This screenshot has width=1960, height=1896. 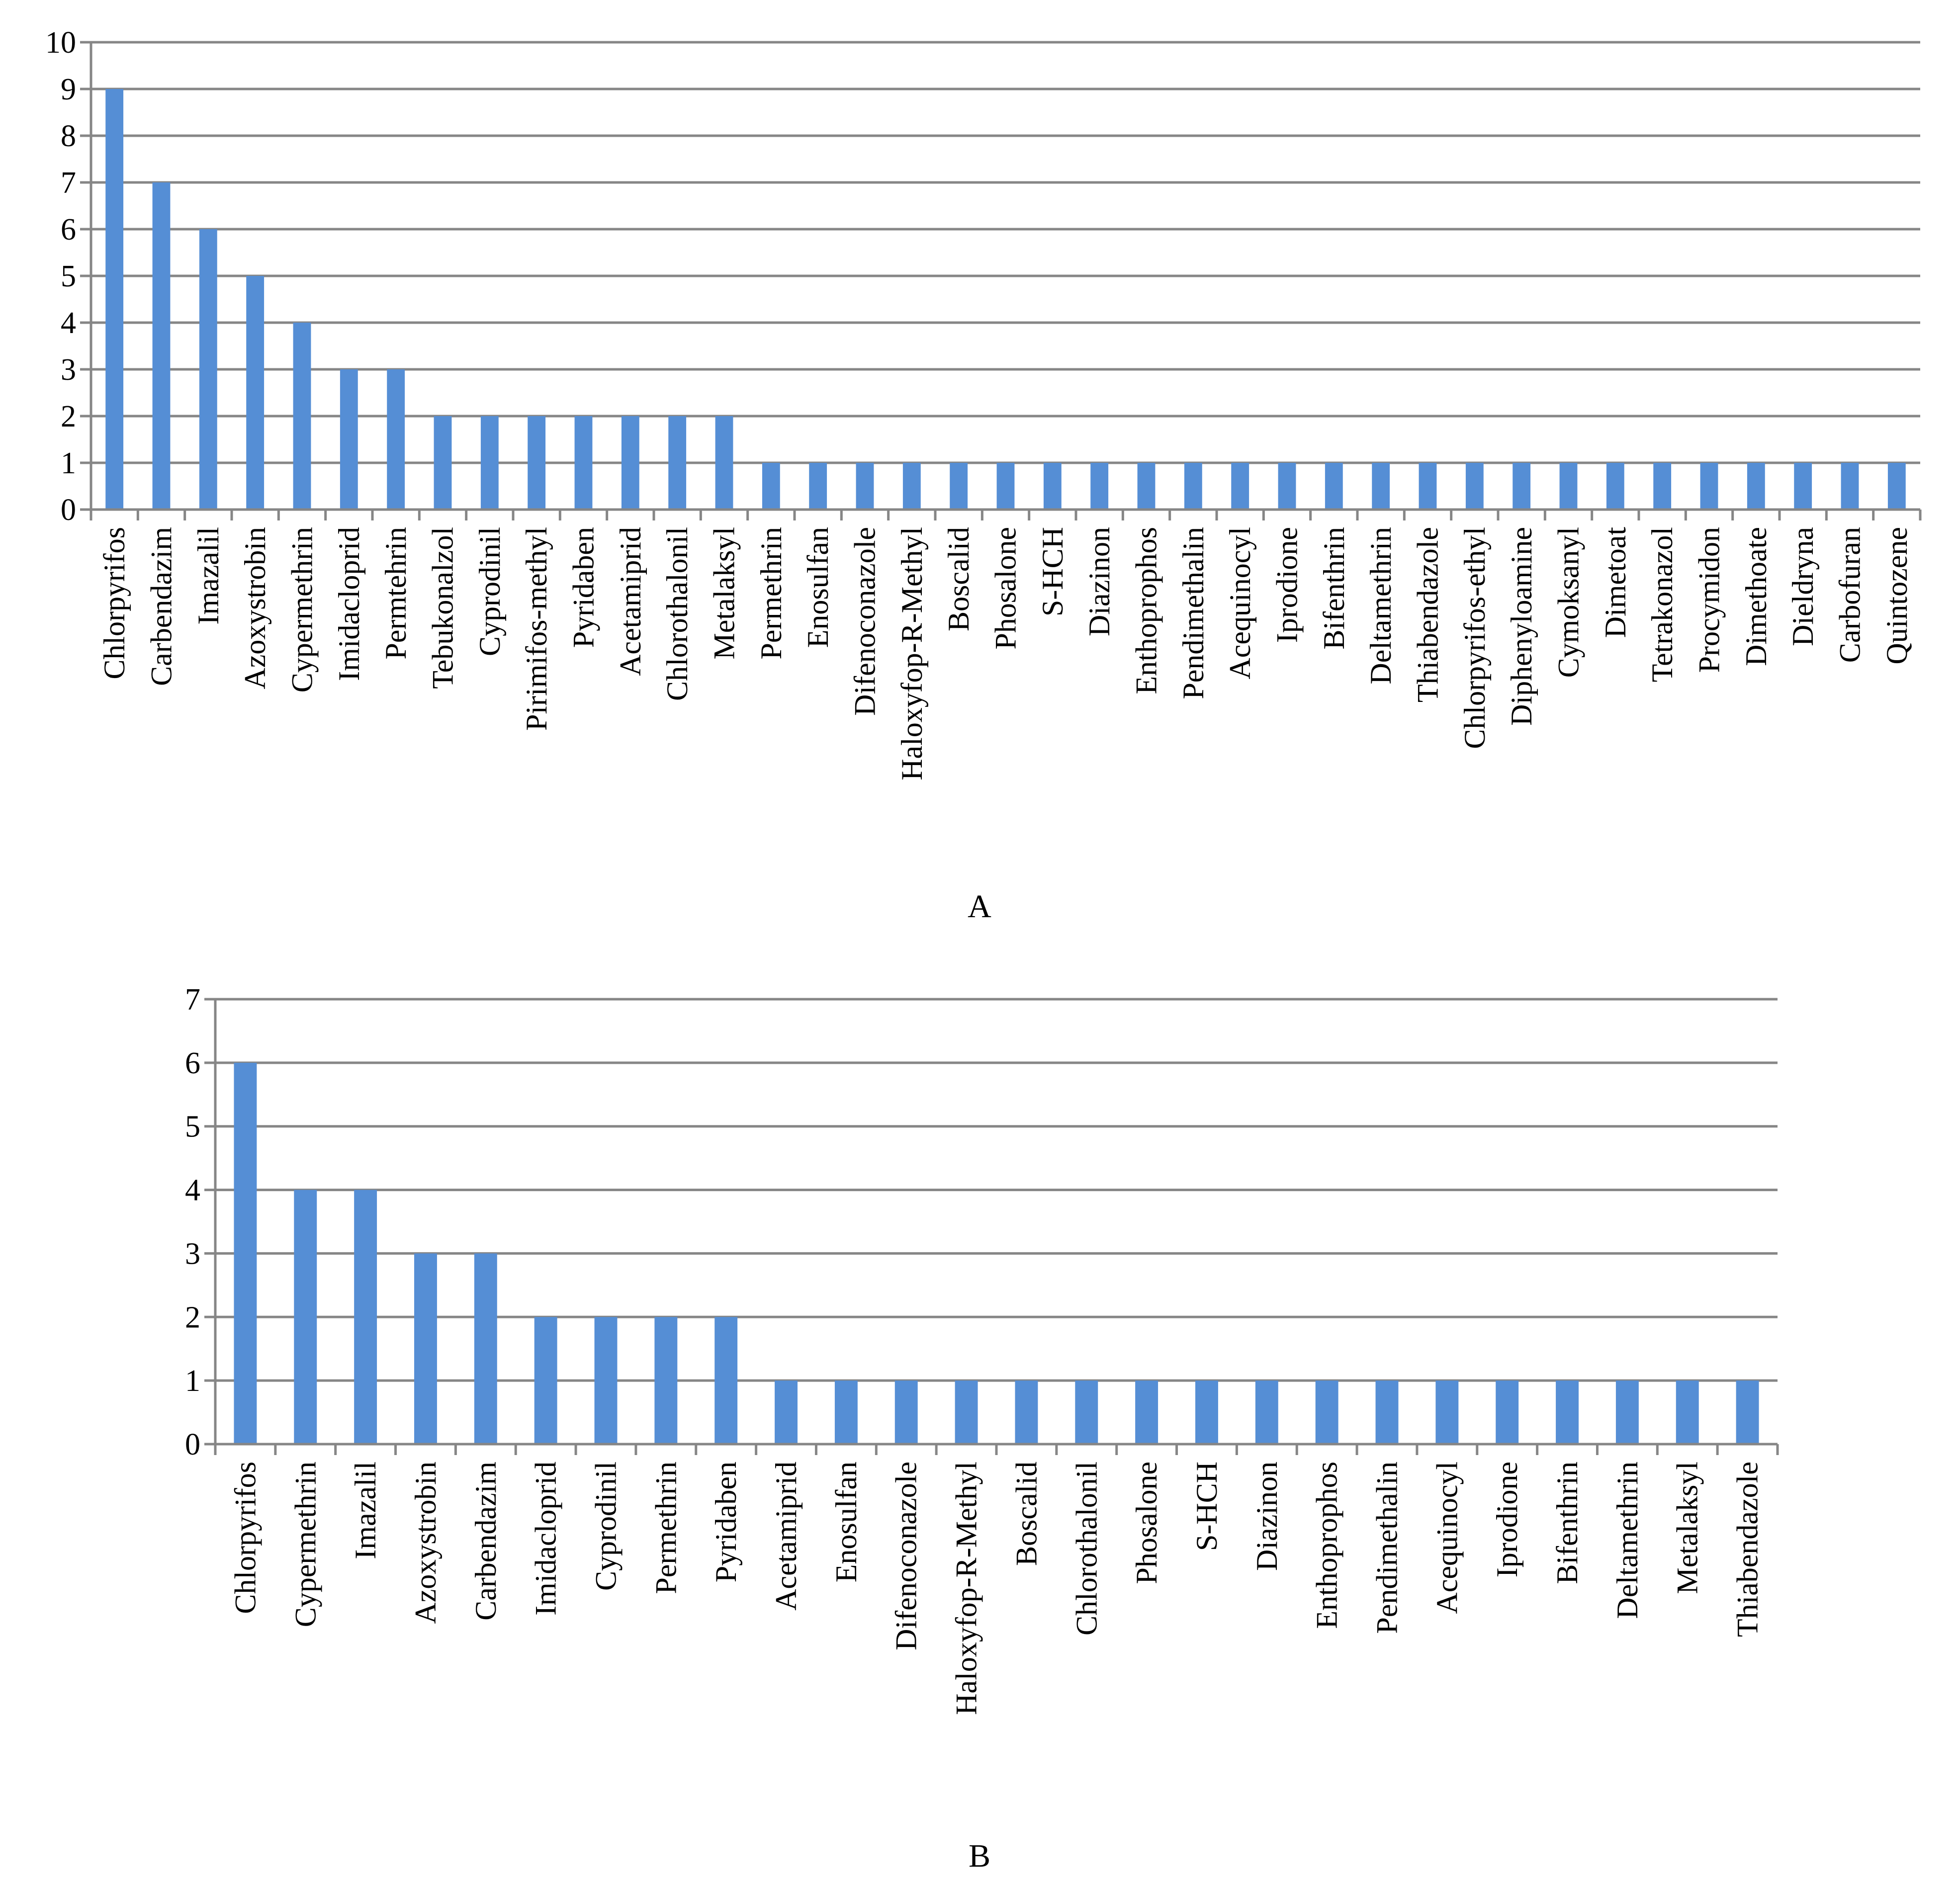 I want to click on panel-a-x-tick-label: Permethrin, so click(x=771, y=593).